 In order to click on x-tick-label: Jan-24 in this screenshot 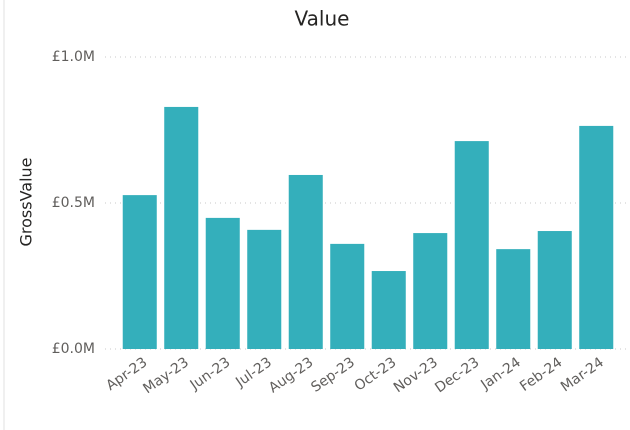, I will do `click(500, 373)`.